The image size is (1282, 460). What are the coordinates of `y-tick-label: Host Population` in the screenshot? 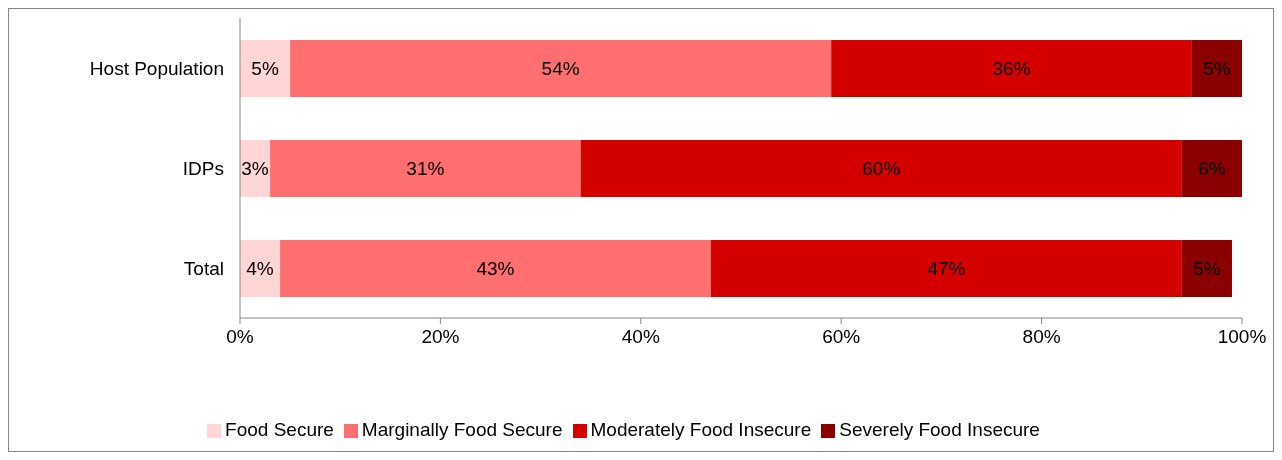 It's located at (156, 68).